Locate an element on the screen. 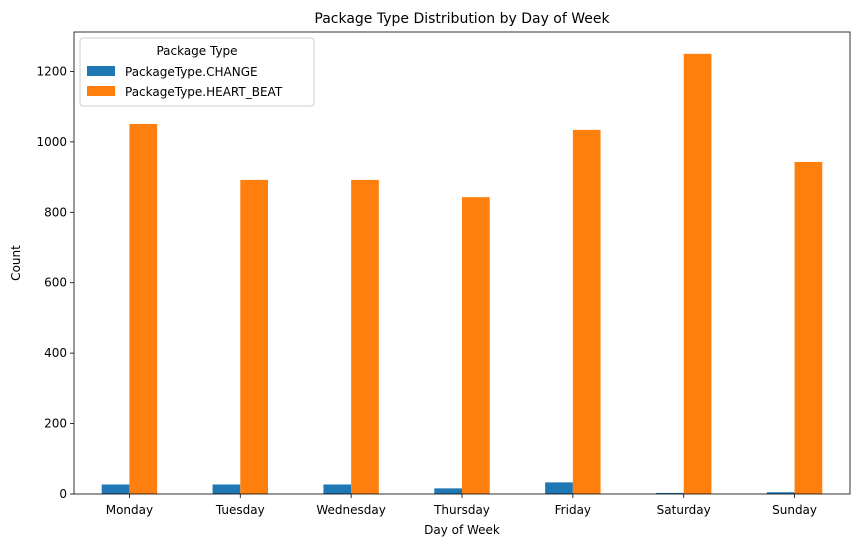 The height and width of the screenshot is (547, 859). legend-label-change: PackageType.CHANGE is located at coordinates (191, 72).